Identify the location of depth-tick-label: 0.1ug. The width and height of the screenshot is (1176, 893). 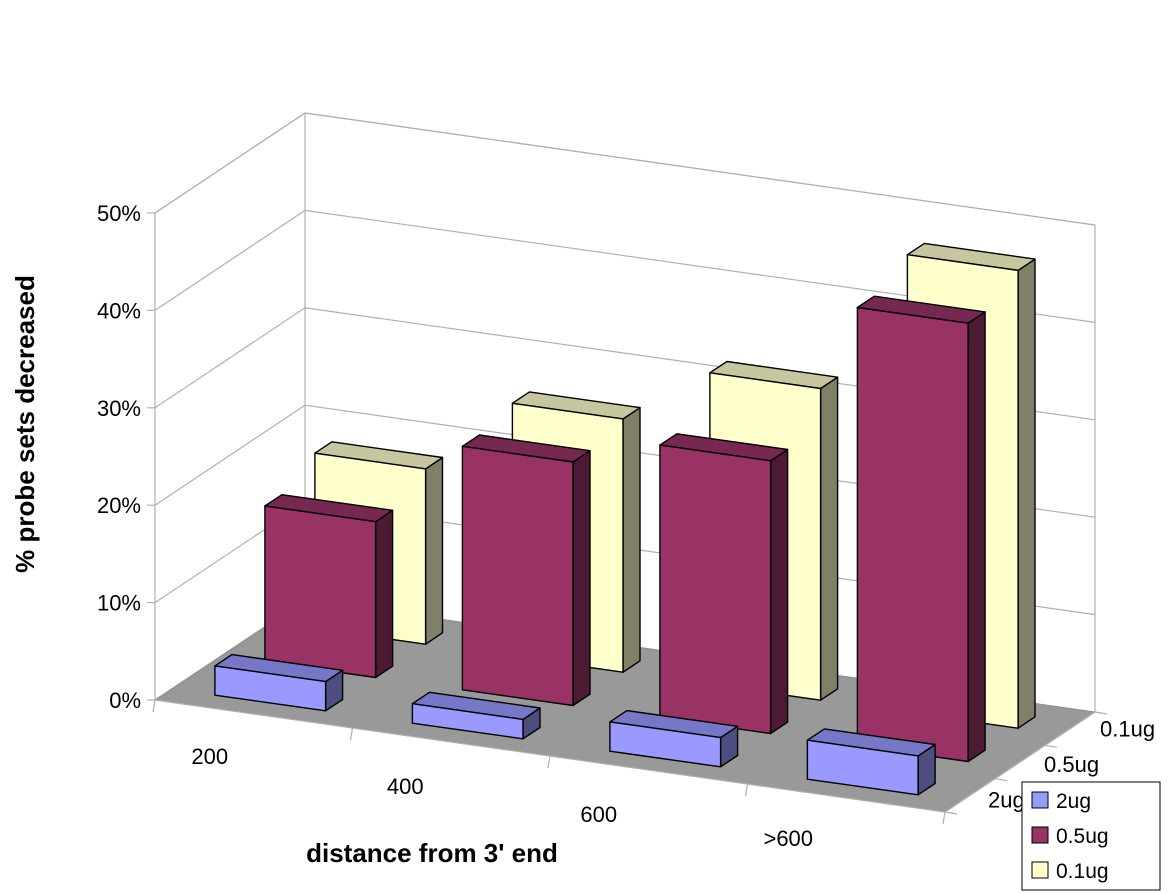
(1127, 729).